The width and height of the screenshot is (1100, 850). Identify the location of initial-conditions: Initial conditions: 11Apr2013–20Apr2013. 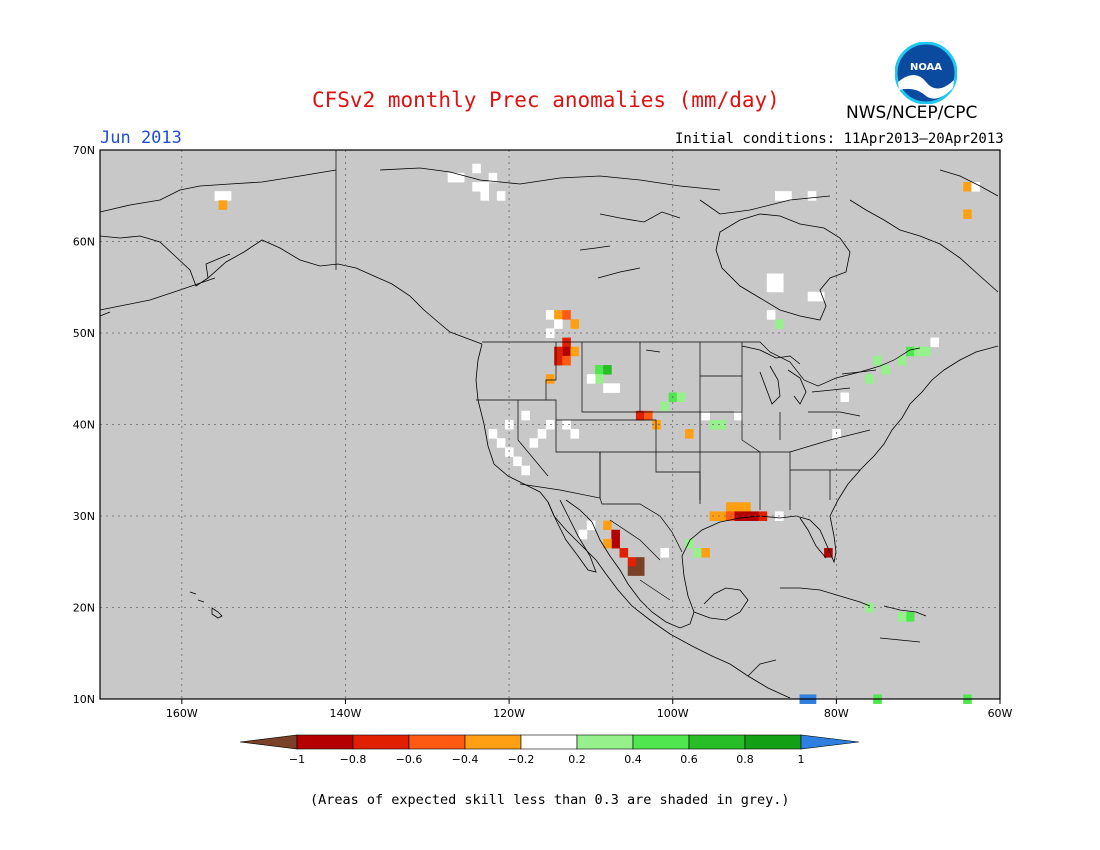
(839, 139).